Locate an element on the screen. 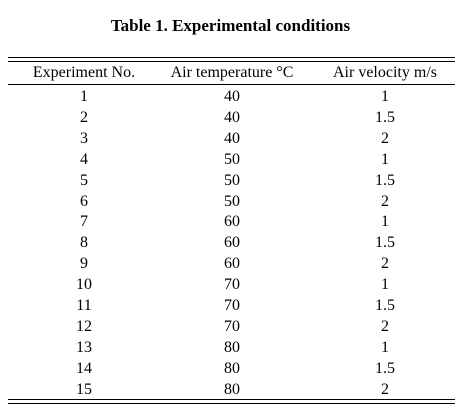  header-rule is located at coordinates (231, 84).